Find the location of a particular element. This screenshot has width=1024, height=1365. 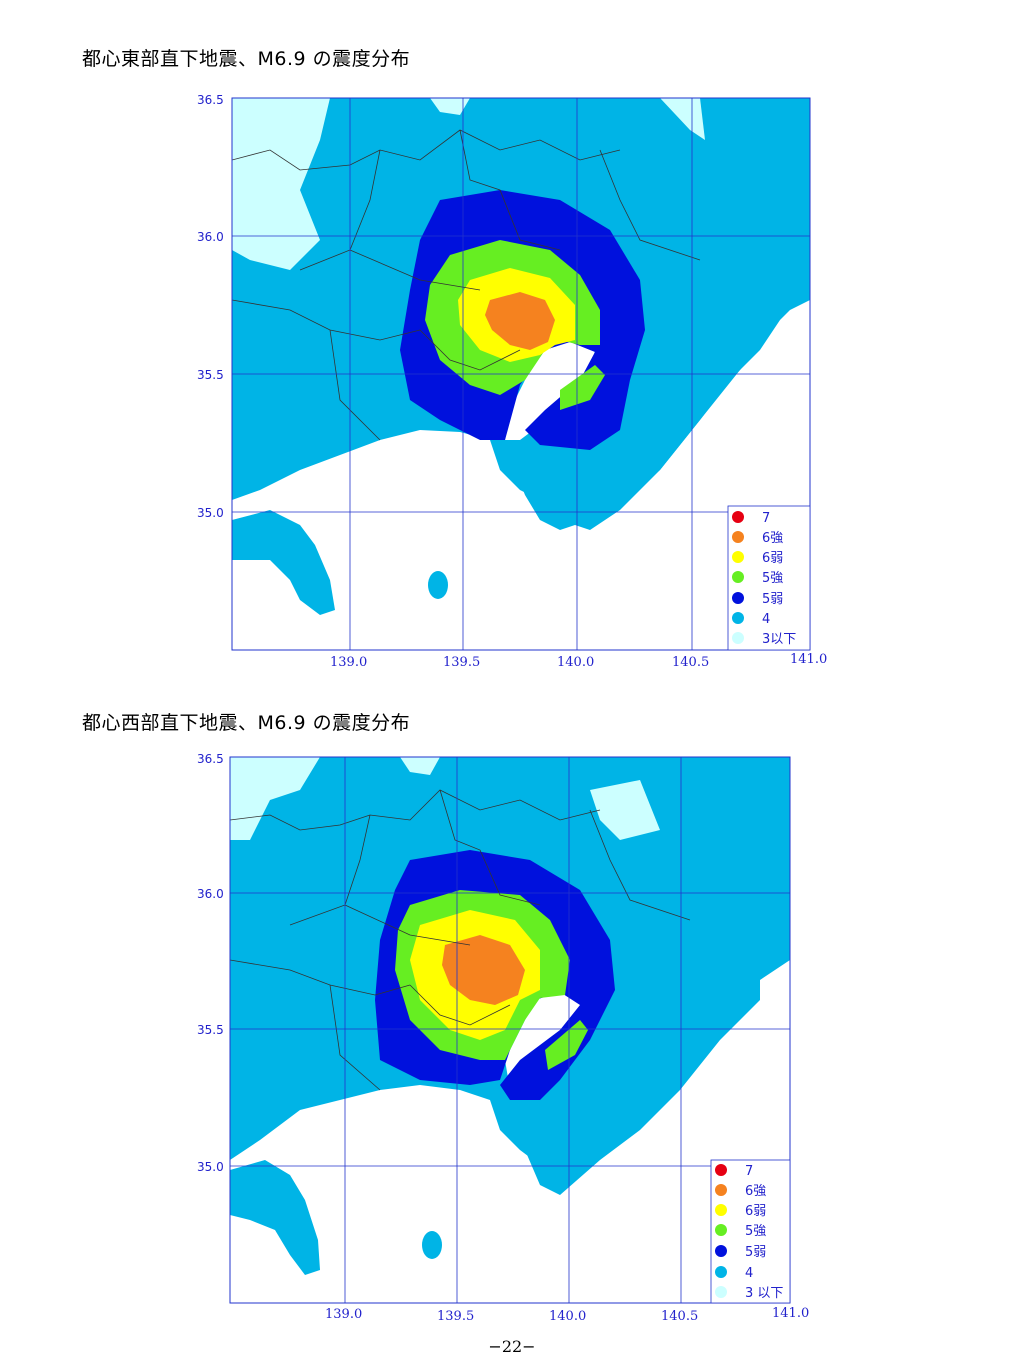

legend-label: 3以下 is located at coordinates (779, 639).